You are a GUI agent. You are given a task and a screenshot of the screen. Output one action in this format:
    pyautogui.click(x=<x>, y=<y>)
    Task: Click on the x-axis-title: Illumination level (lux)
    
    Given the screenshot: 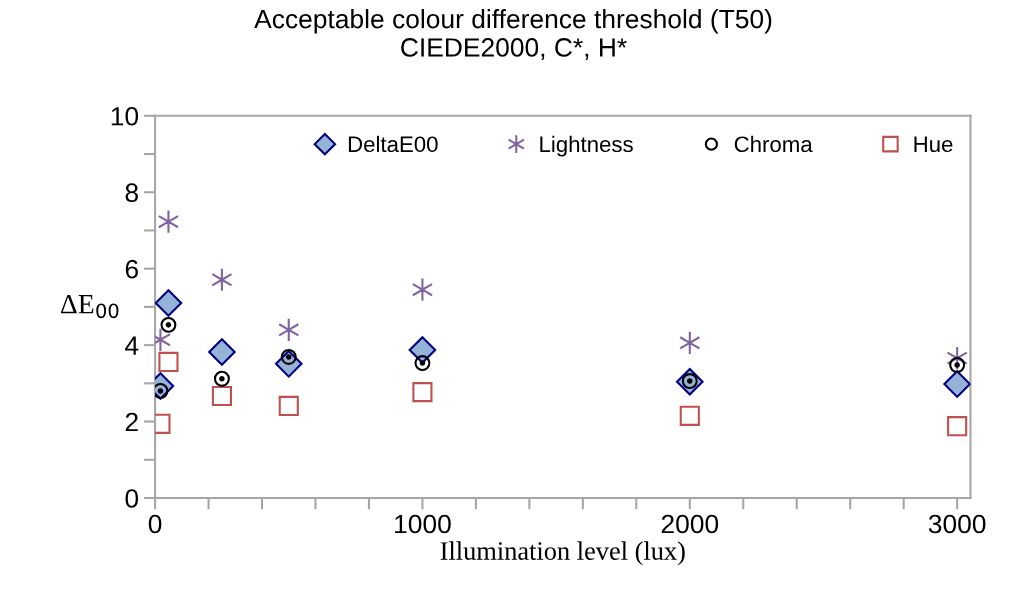 What is the action you would take?
    pyautogui.click(x=562, y=553)
    